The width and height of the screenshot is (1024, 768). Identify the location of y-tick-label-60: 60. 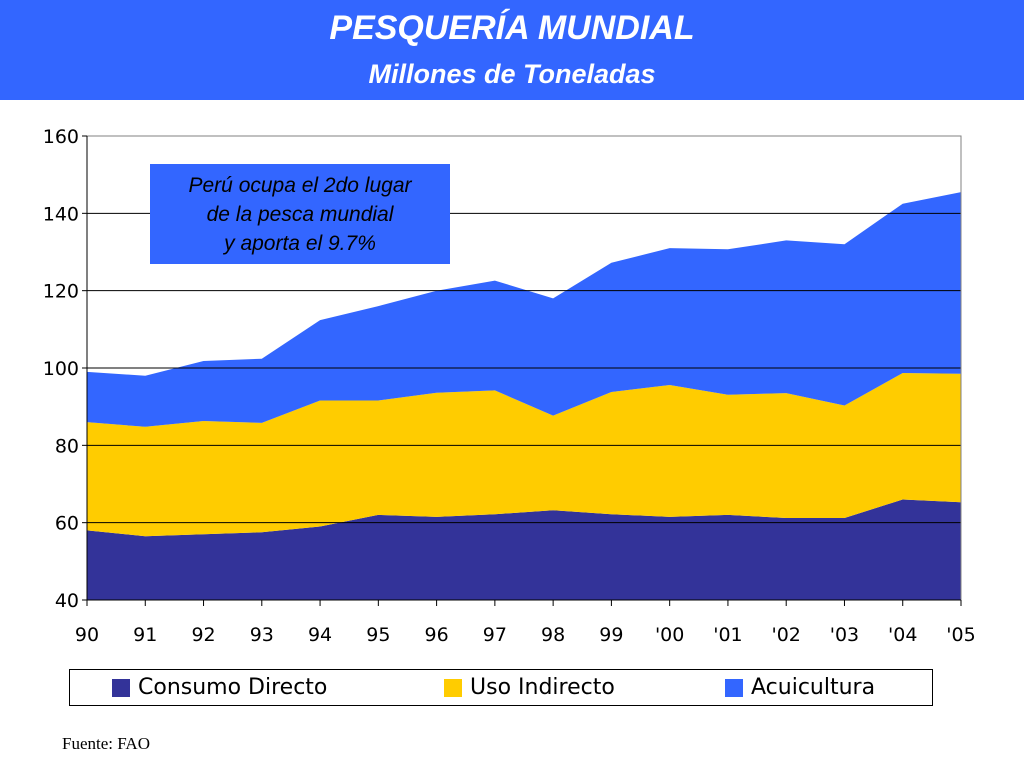
(67, 524).